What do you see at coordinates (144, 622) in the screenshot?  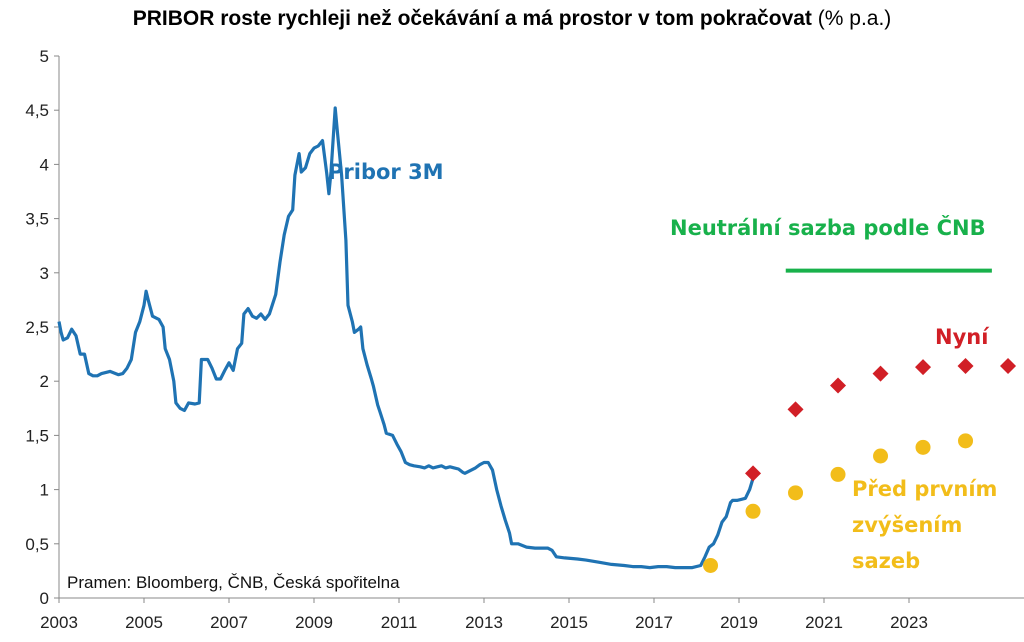 I see `x-tick-label: 2005` at bounding box center [144, 622].